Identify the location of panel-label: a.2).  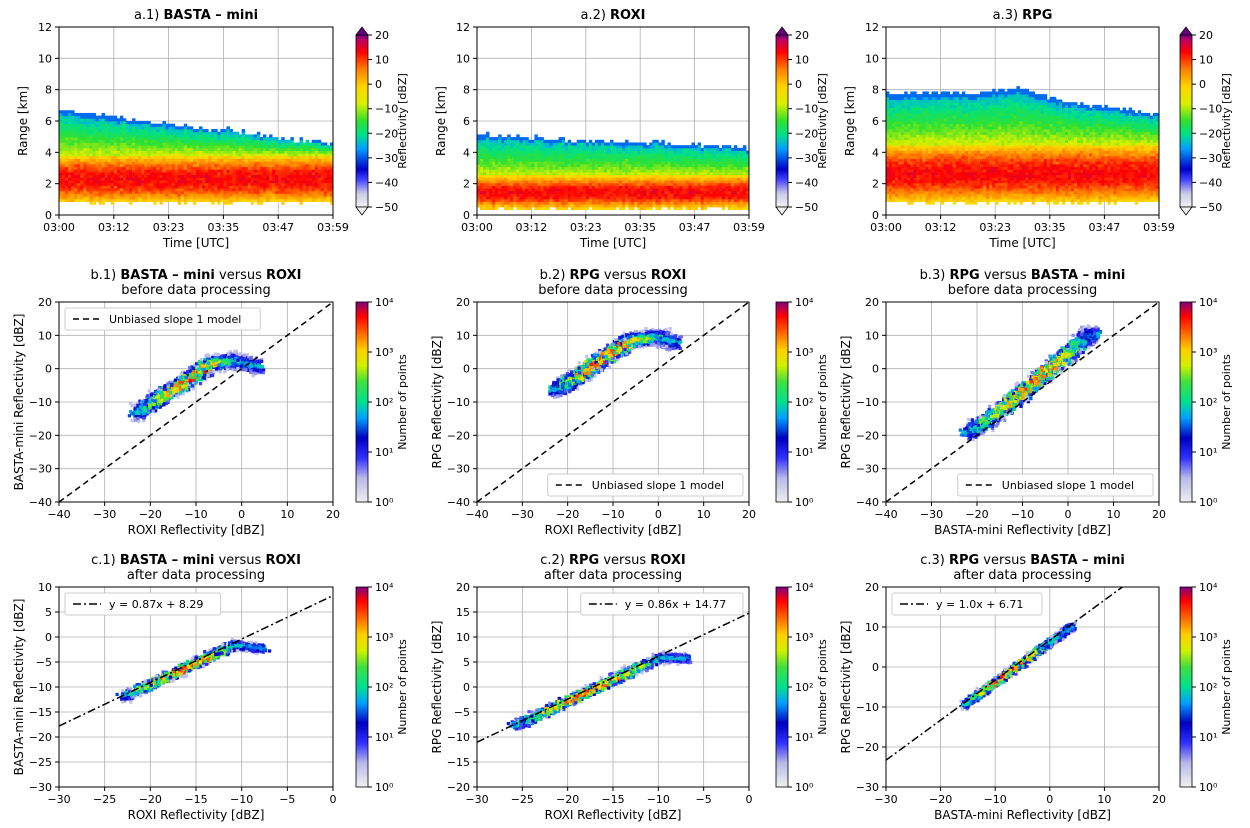
(595, 15).